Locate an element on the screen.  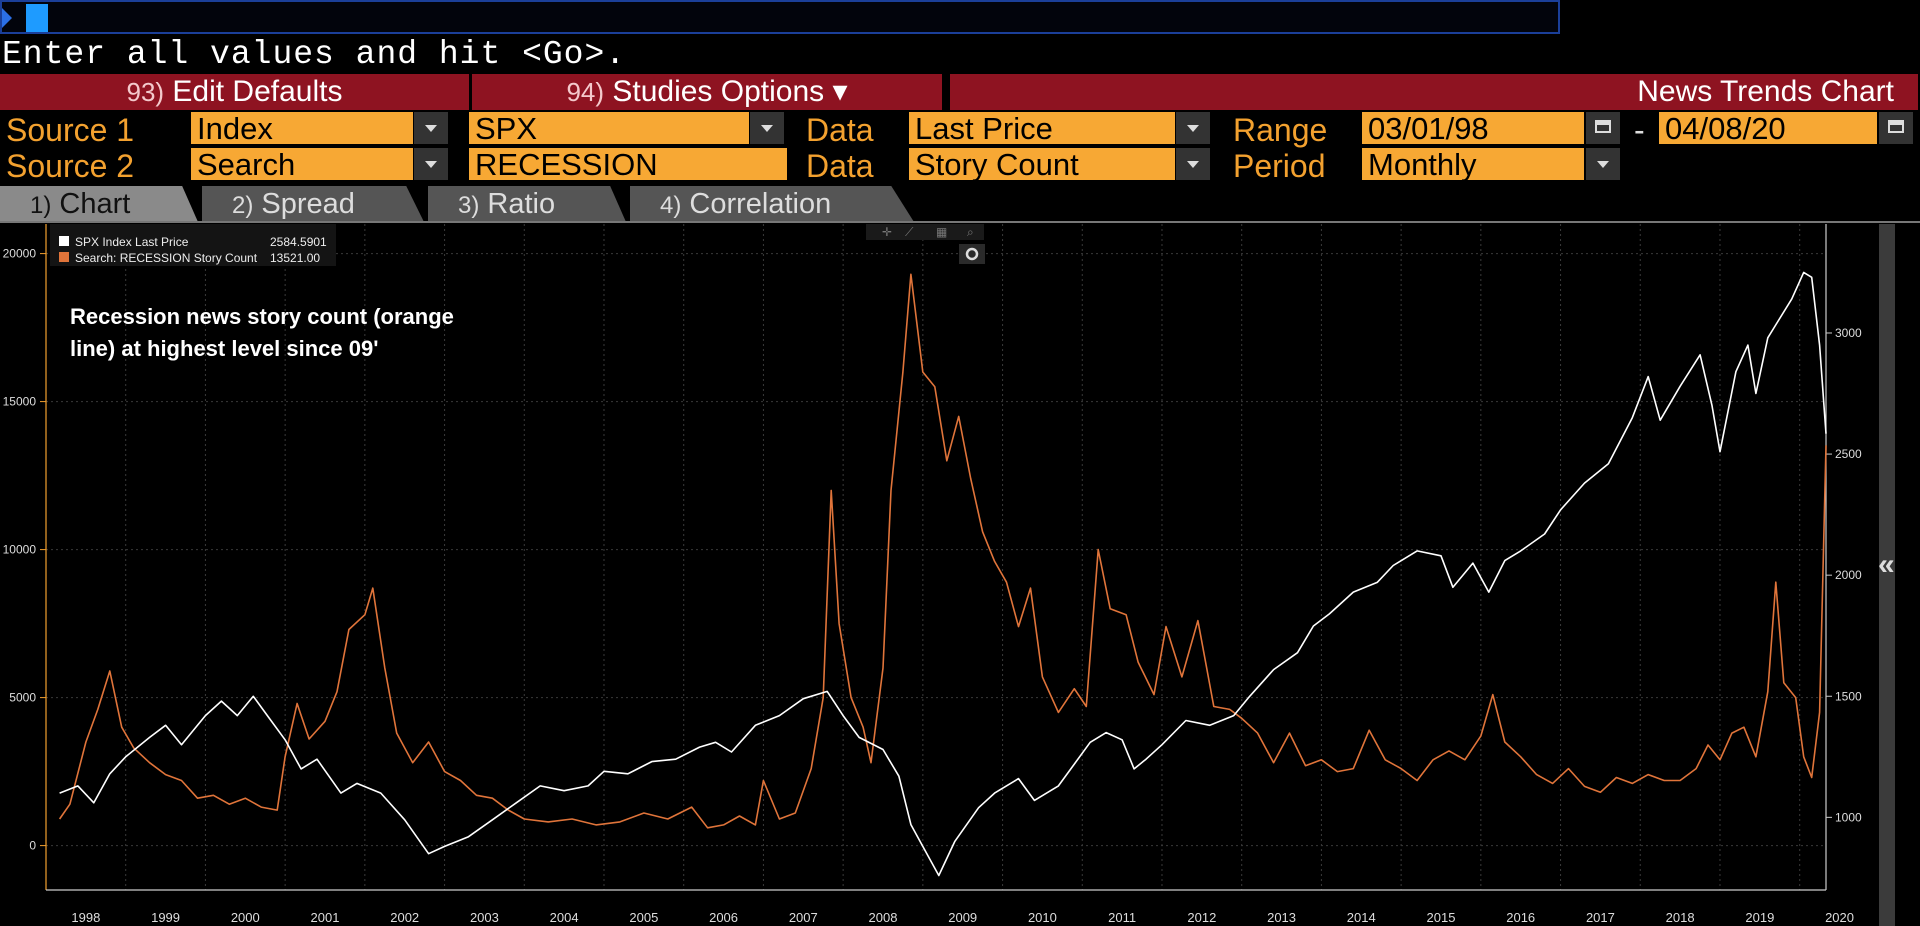
double-chevron-left-icon: « is located at coordinates (1886, 564).